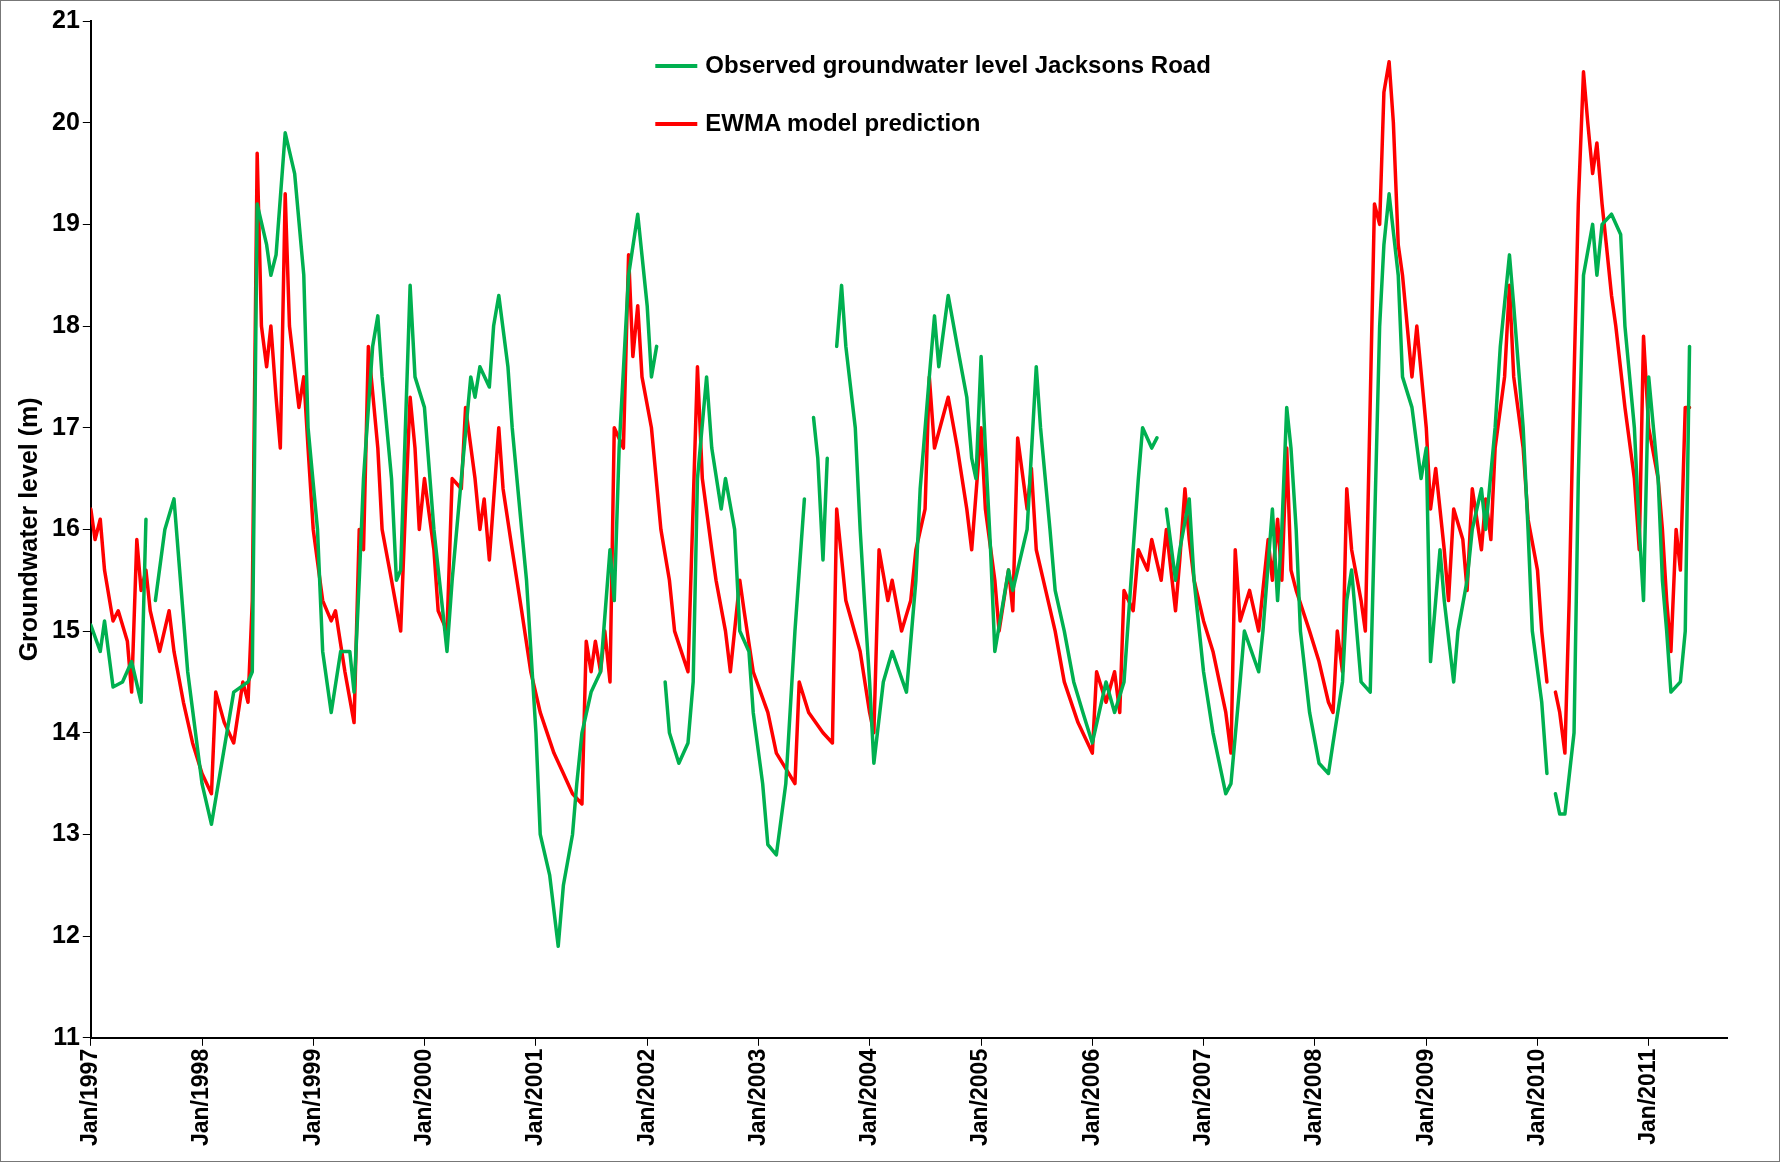 Image resolution: width=1780 pixels, height=1162 pixels. Describe the element at coordinates (1535, 1097) in the screenshot. I see `x-tick-label: Jan/2010` at that location.